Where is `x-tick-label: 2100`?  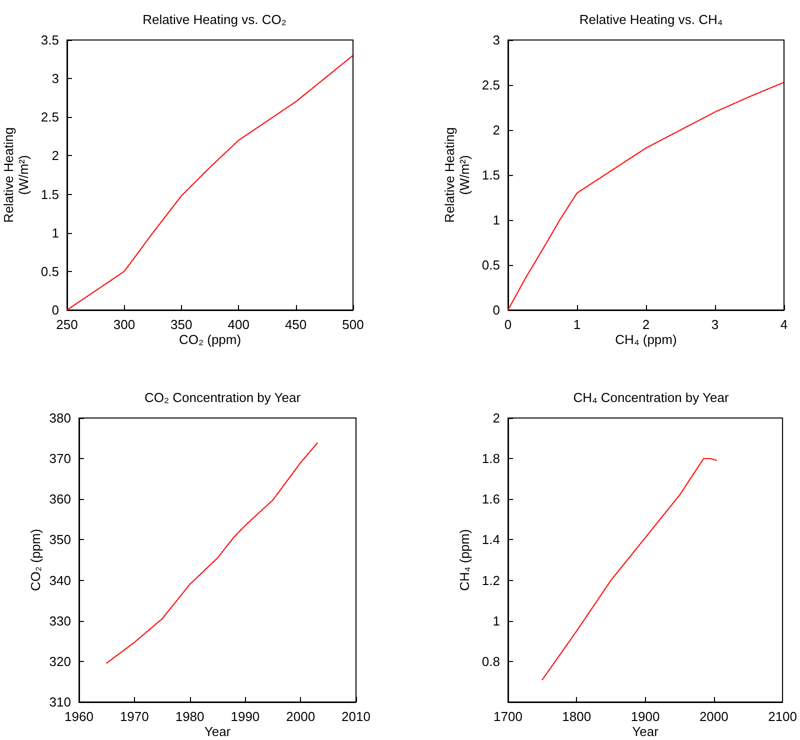
x-tick-label: 2100 is located at coordinates (782, 716).